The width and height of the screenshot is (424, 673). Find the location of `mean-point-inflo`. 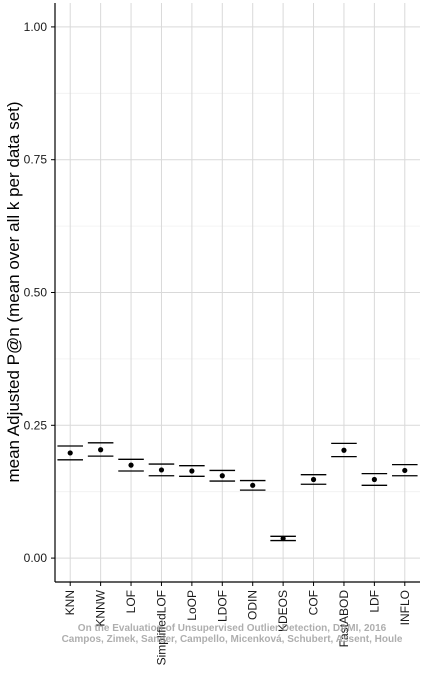

mean-point-inflo is located at coordinates (405, 470).